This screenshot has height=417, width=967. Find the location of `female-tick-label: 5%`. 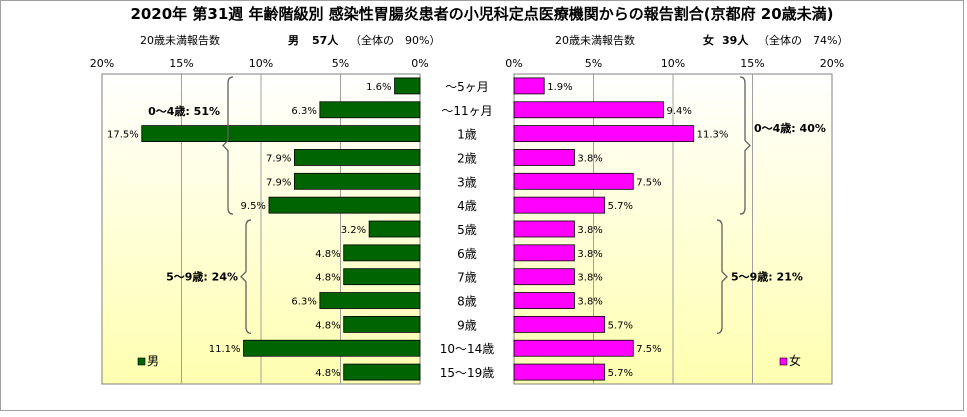

female-tick-label: 5% is located at coordinates (593, 63).